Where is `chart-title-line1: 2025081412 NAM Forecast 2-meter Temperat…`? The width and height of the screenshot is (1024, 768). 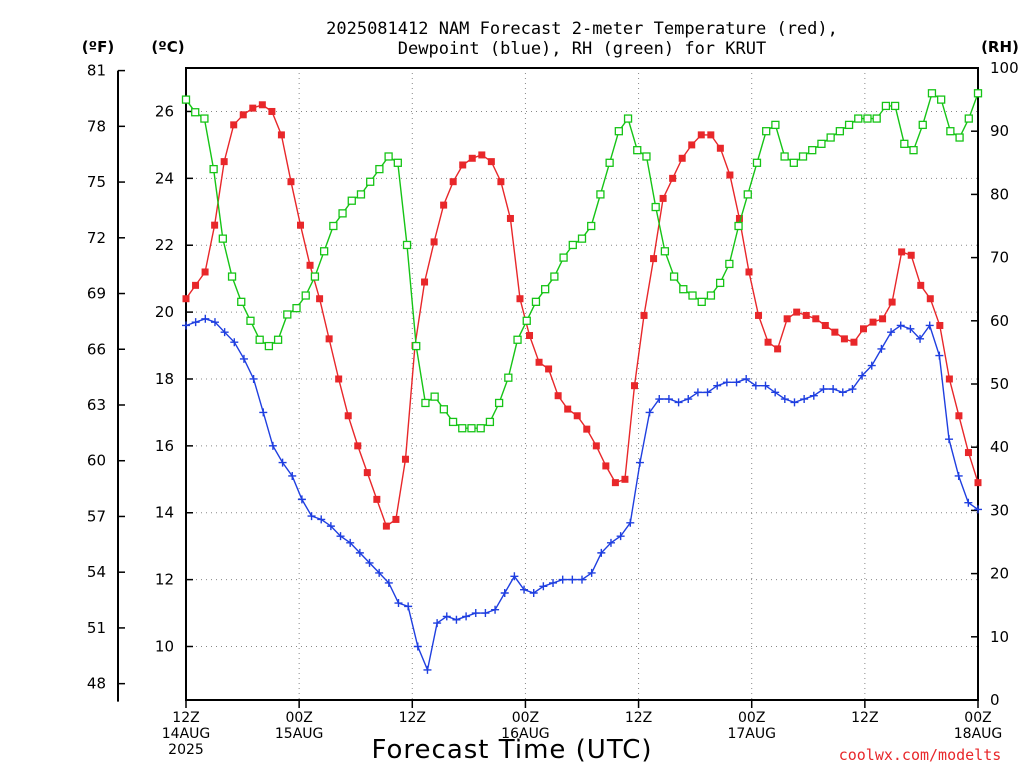 chart-title-line1: 2025081412 NAM Forecast 2-meter Temperat… is located at coordinates (582, 29).